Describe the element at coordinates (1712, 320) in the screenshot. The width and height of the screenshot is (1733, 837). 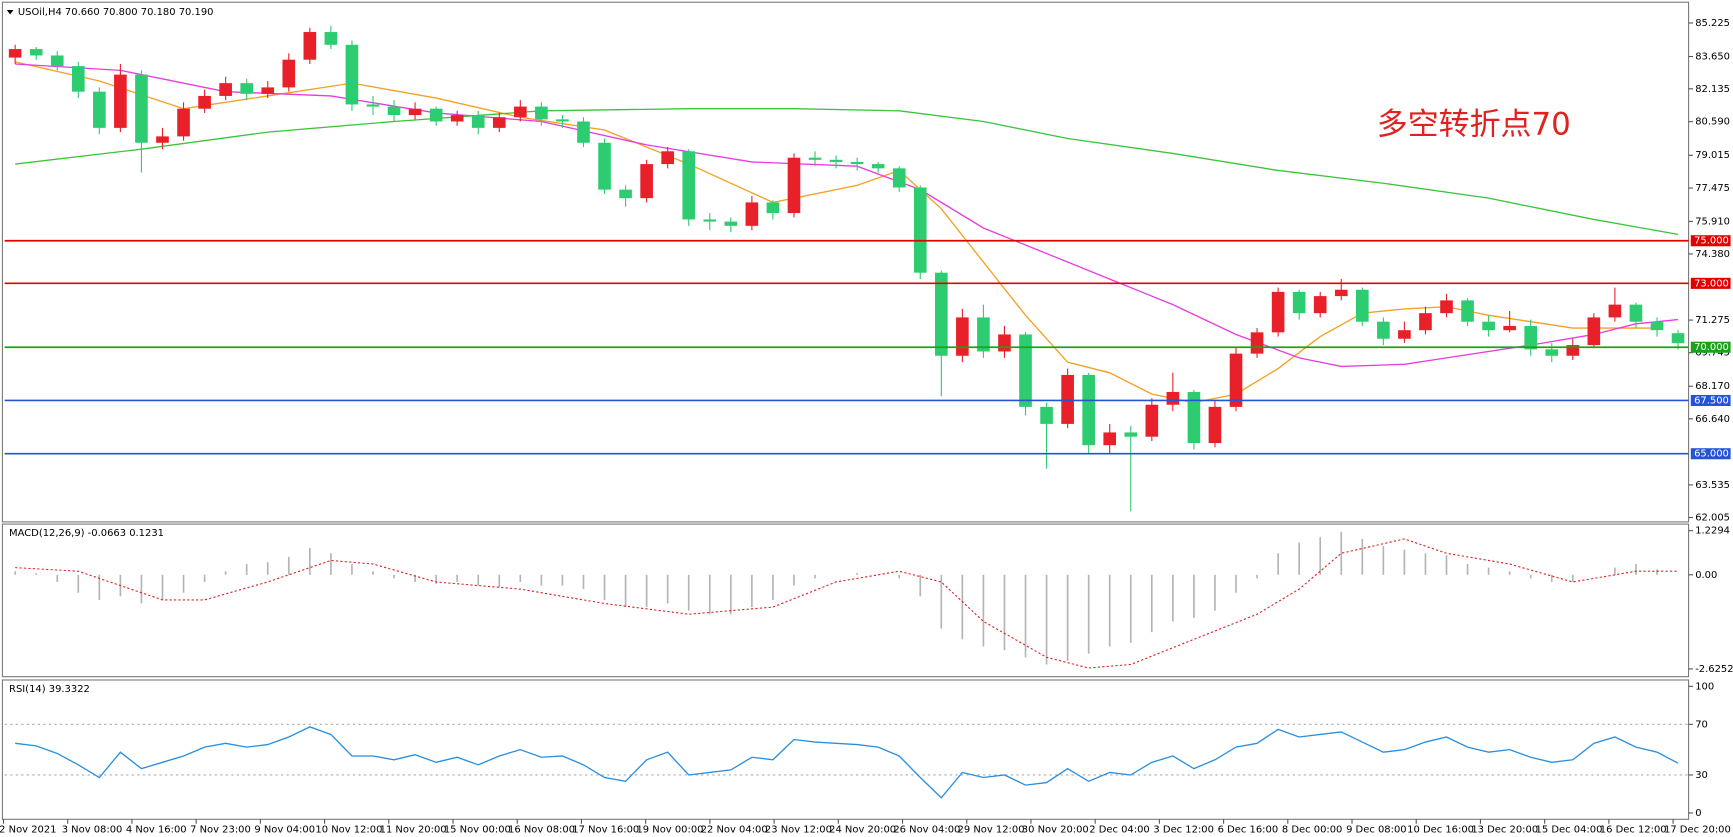
I see `y-tick-label: 71.275` at that location.